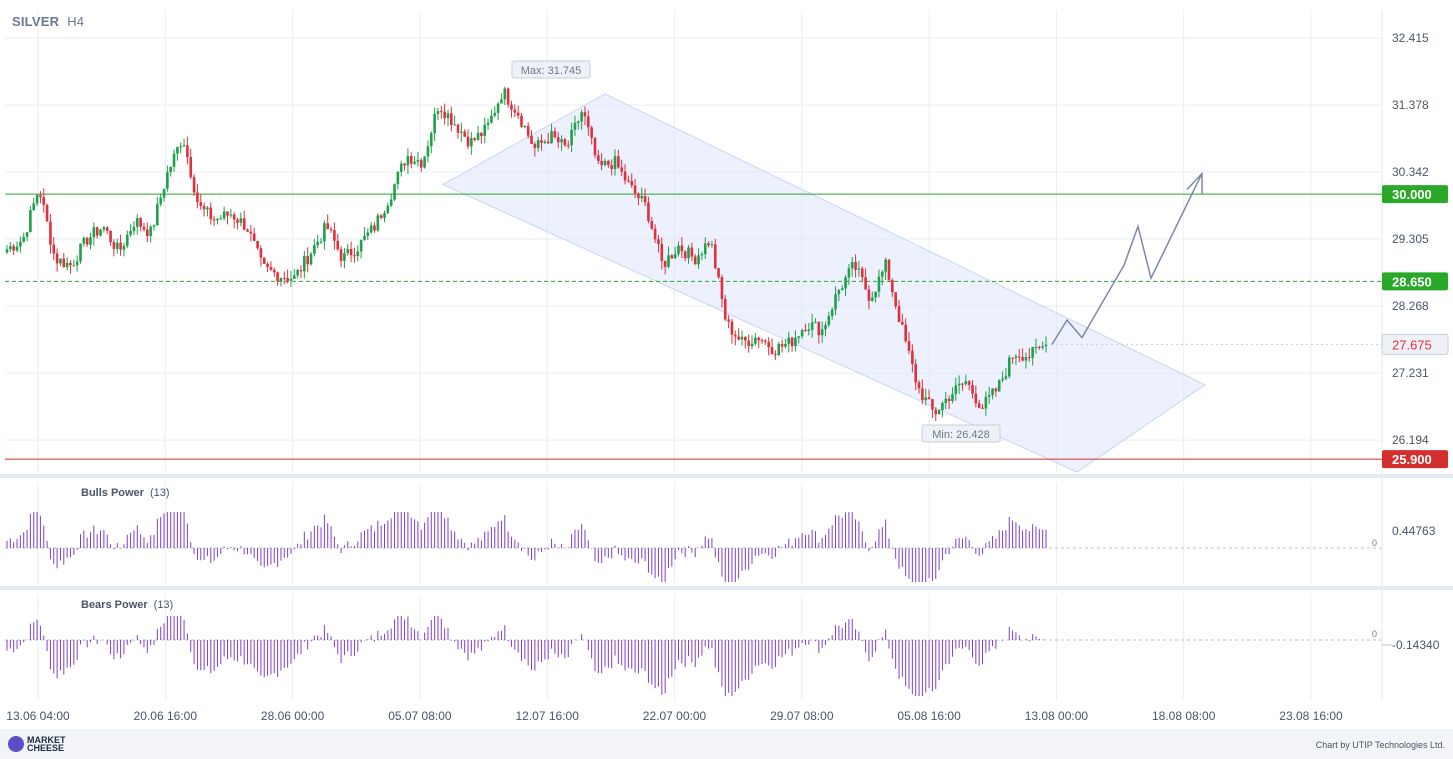 The image size is (1453, 759). Describe the element at coordinates (1410, 373) in the screenshot. I see `y-tick-label: 27.231` at that location.